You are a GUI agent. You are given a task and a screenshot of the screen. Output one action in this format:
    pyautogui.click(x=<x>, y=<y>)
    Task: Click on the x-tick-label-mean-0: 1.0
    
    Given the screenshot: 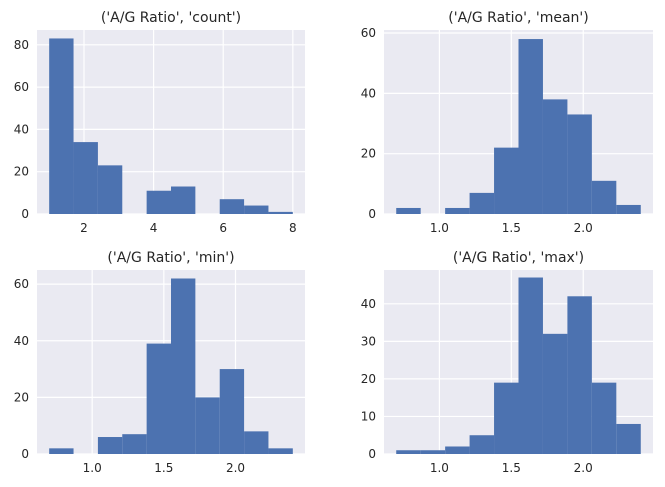 What is the action you would take?
    pyautogui.click(x=439, y=228)
    